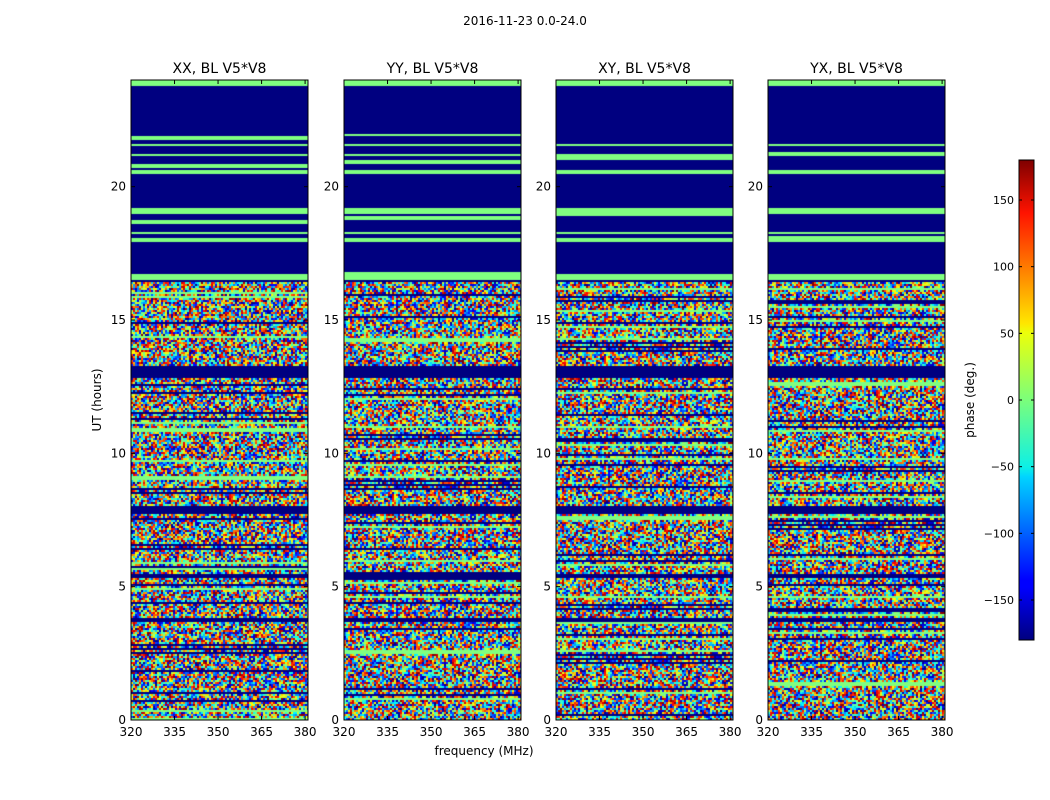 The height and width of the screenshot is (800, 1050). Describe the element at coordinates (1002, 467) in the screenshot. I see `colorbar-tick-label: −50` at that location.